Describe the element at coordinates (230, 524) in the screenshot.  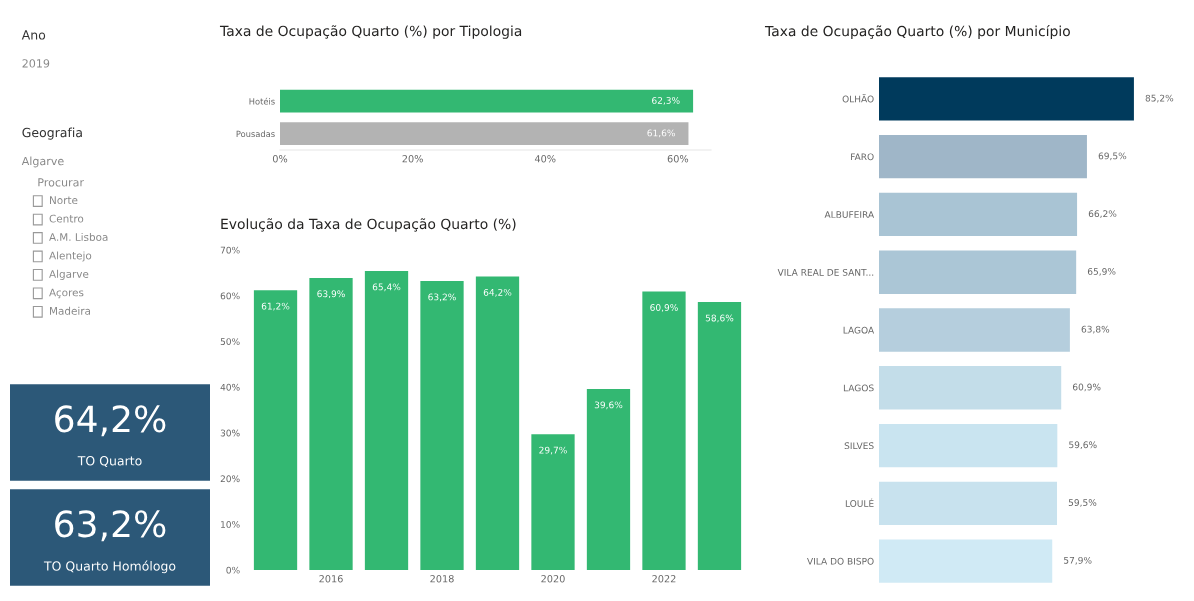
I see `y-tick-label: 10%` at that location.